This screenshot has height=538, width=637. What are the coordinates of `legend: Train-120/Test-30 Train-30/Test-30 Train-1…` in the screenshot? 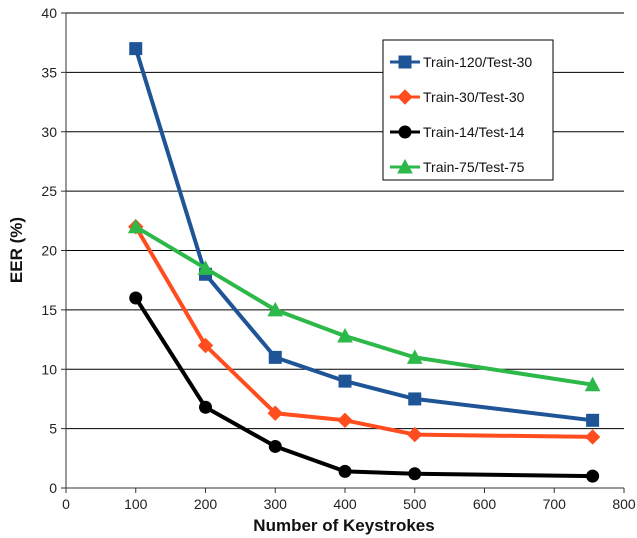 It's located at (468, 110).